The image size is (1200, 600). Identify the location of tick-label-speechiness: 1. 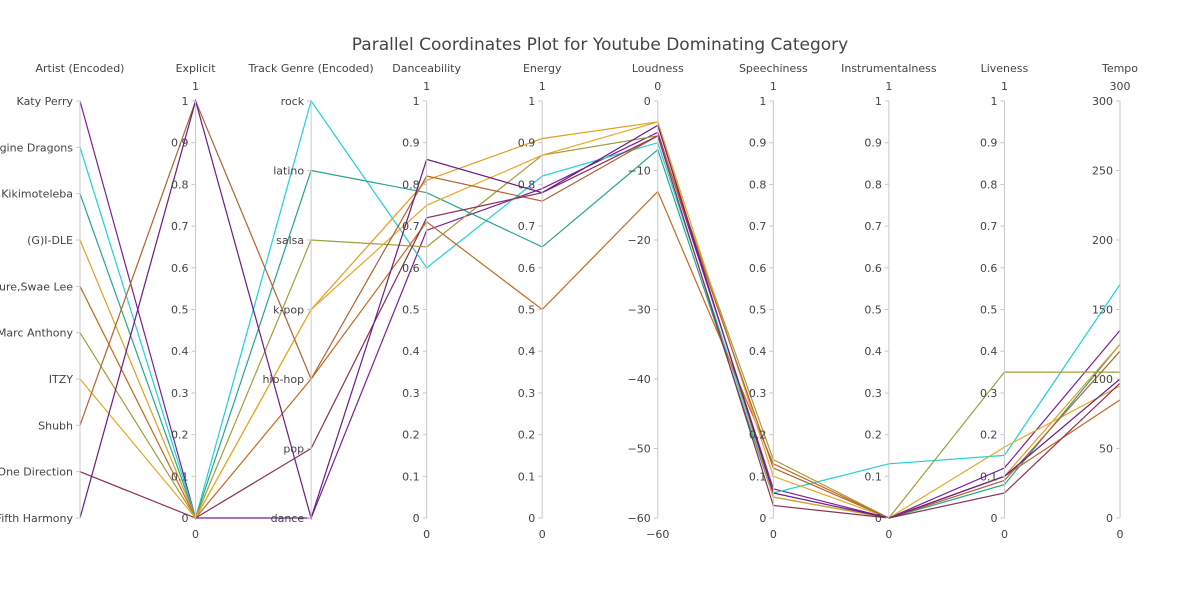
(762, 101).